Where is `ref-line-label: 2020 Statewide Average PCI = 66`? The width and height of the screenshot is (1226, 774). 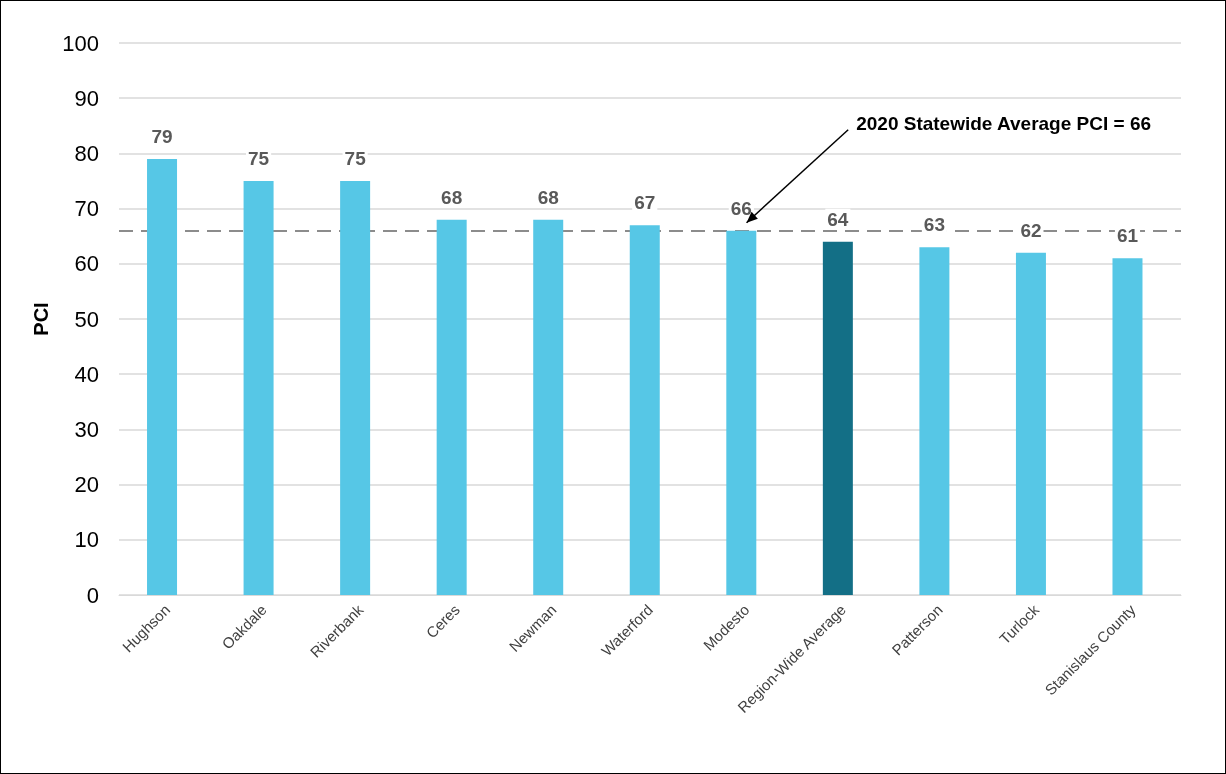
ref-line-label: 2020 Statewide Average PCI = 66 is located at coordinates (1004, 123).